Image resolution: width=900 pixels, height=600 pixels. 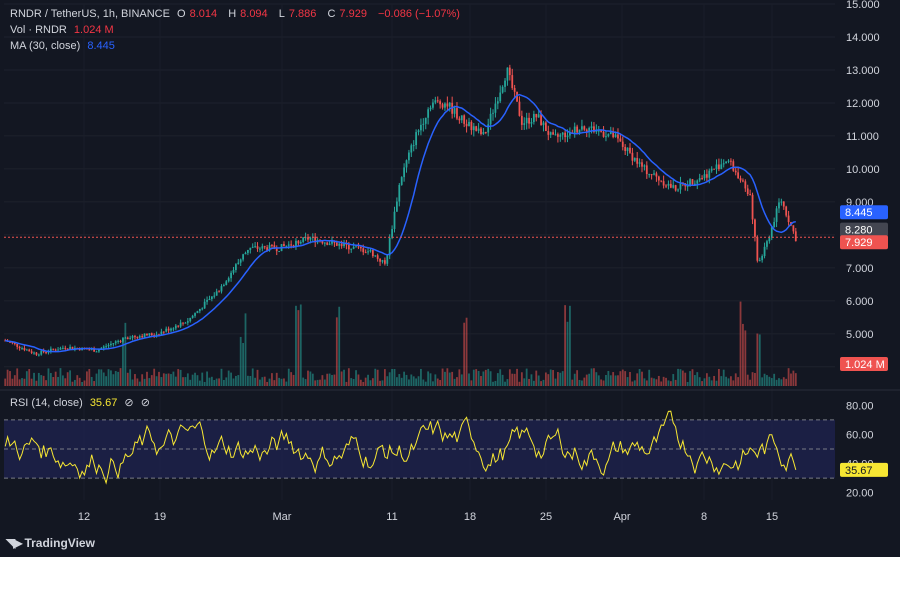 I want to click on volume-label: Vol · RNDR, so click(x=38, y=30).